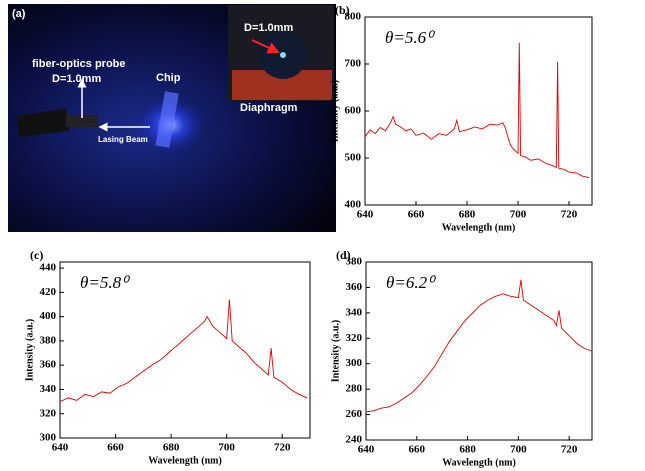  Describe the element at coordinates (354, 414) in the screenshot. I see `y-tick-label: 260` at that location.